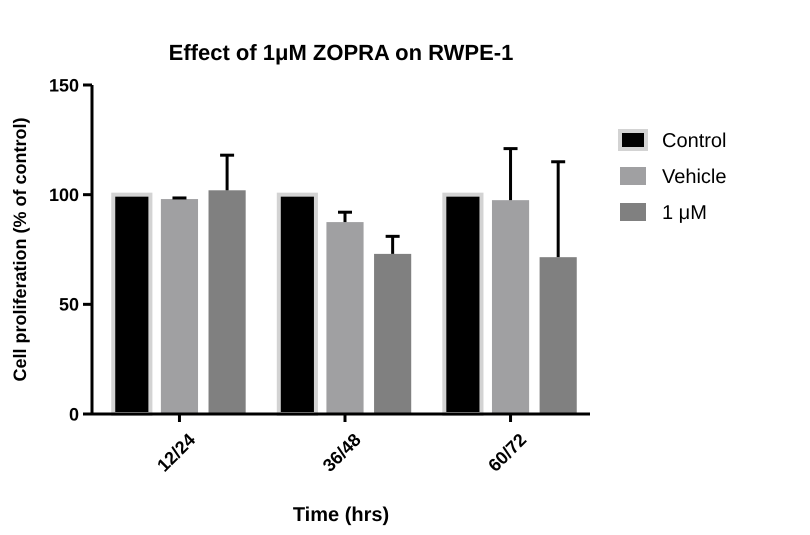 This screenshot has width=810, height=535. What do you see at coordinates (63, 85) in the screenshot?
I see `y-tick-label: 150` at bounding box center [63, 85].